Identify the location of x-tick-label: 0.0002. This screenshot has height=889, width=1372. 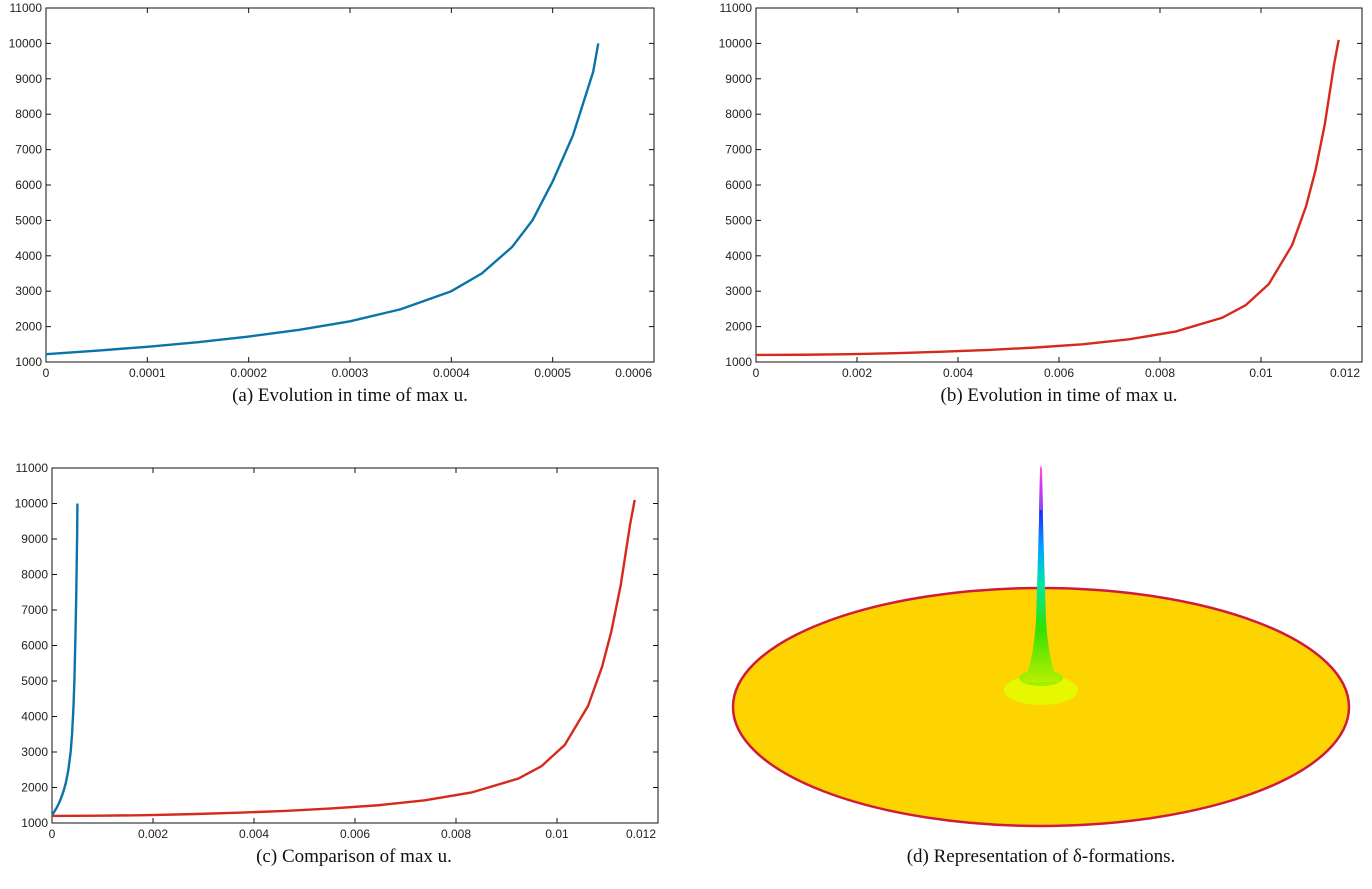
(248, 373).